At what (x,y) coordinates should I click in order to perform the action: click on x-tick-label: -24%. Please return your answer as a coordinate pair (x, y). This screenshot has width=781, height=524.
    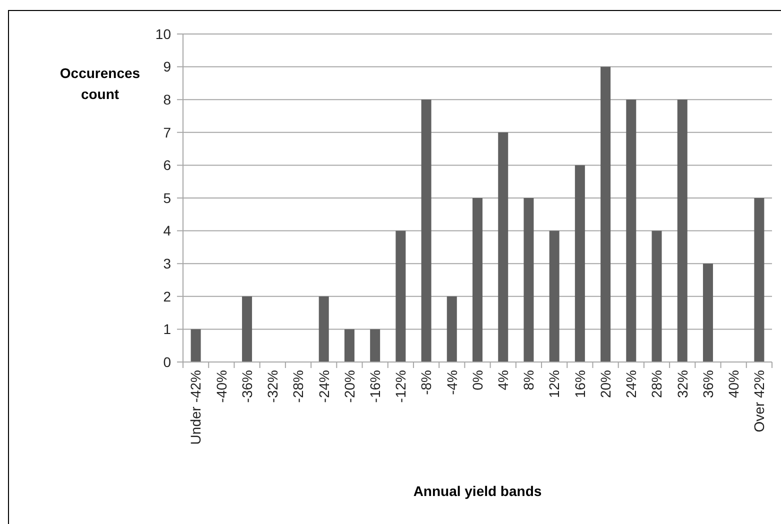
    Looking at the image, I should click on (324, 386).